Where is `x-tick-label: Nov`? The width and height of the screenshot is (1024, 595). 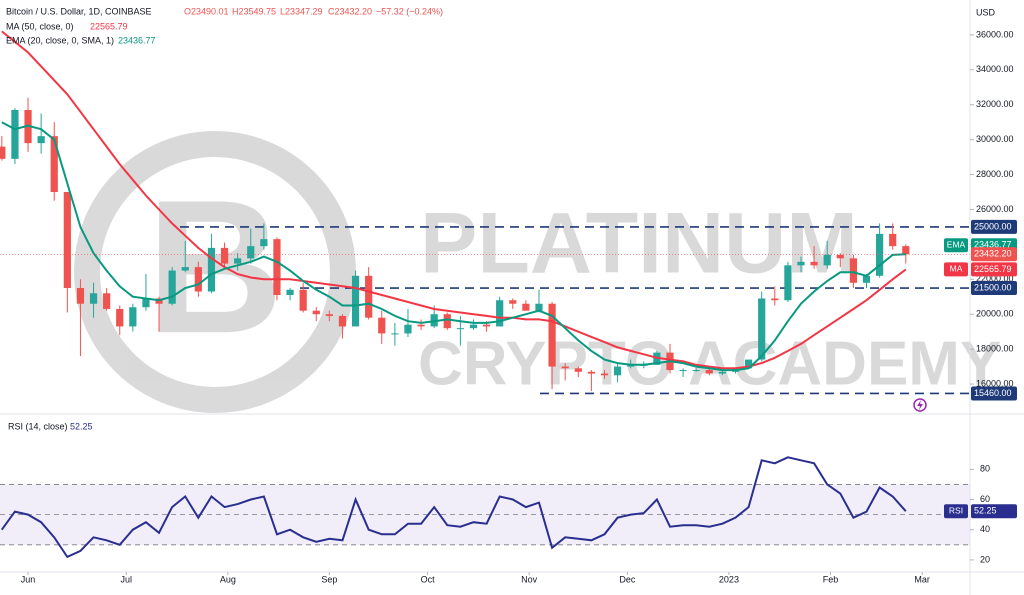 x-tick-label: Nov is located at coordinates (529, 579).